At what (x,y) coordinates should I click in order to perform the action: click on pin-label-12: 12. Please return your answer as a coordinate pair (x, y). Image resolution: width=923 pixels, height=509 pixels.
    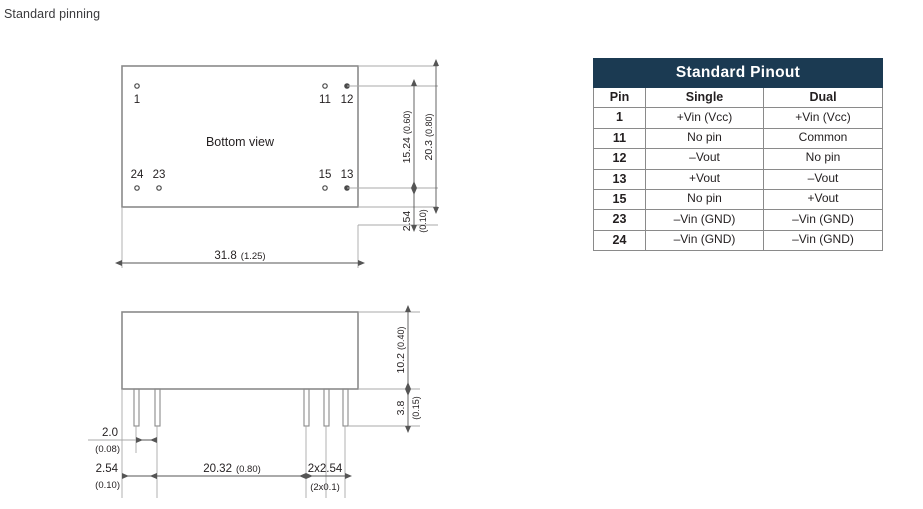
    Looking at the image, I should click on (347, 100).